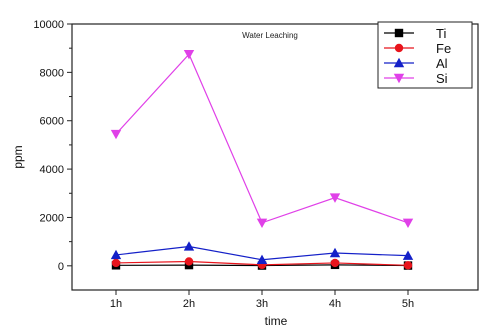  What do you see at coordinates (270, 35) in the screenshot?
I see `chart-title: Water Leaching` at bounding box center [270, 35].